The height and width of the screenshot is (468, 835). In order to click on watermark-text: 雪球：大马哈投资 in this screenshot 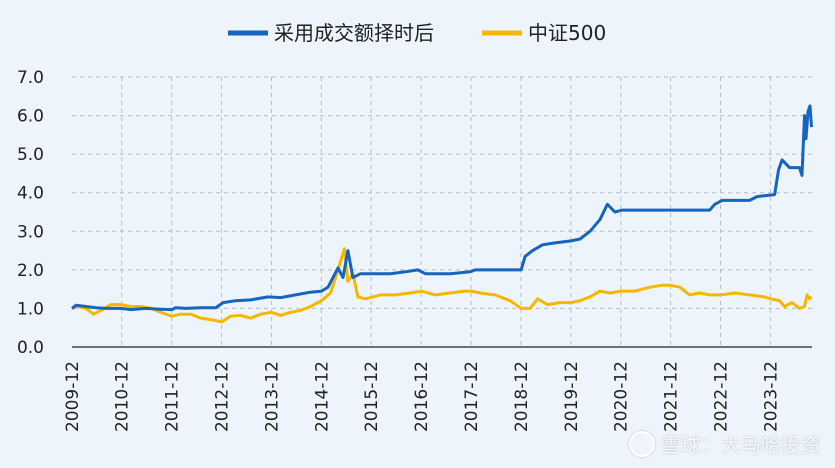, I will do `click(741, 445)`.